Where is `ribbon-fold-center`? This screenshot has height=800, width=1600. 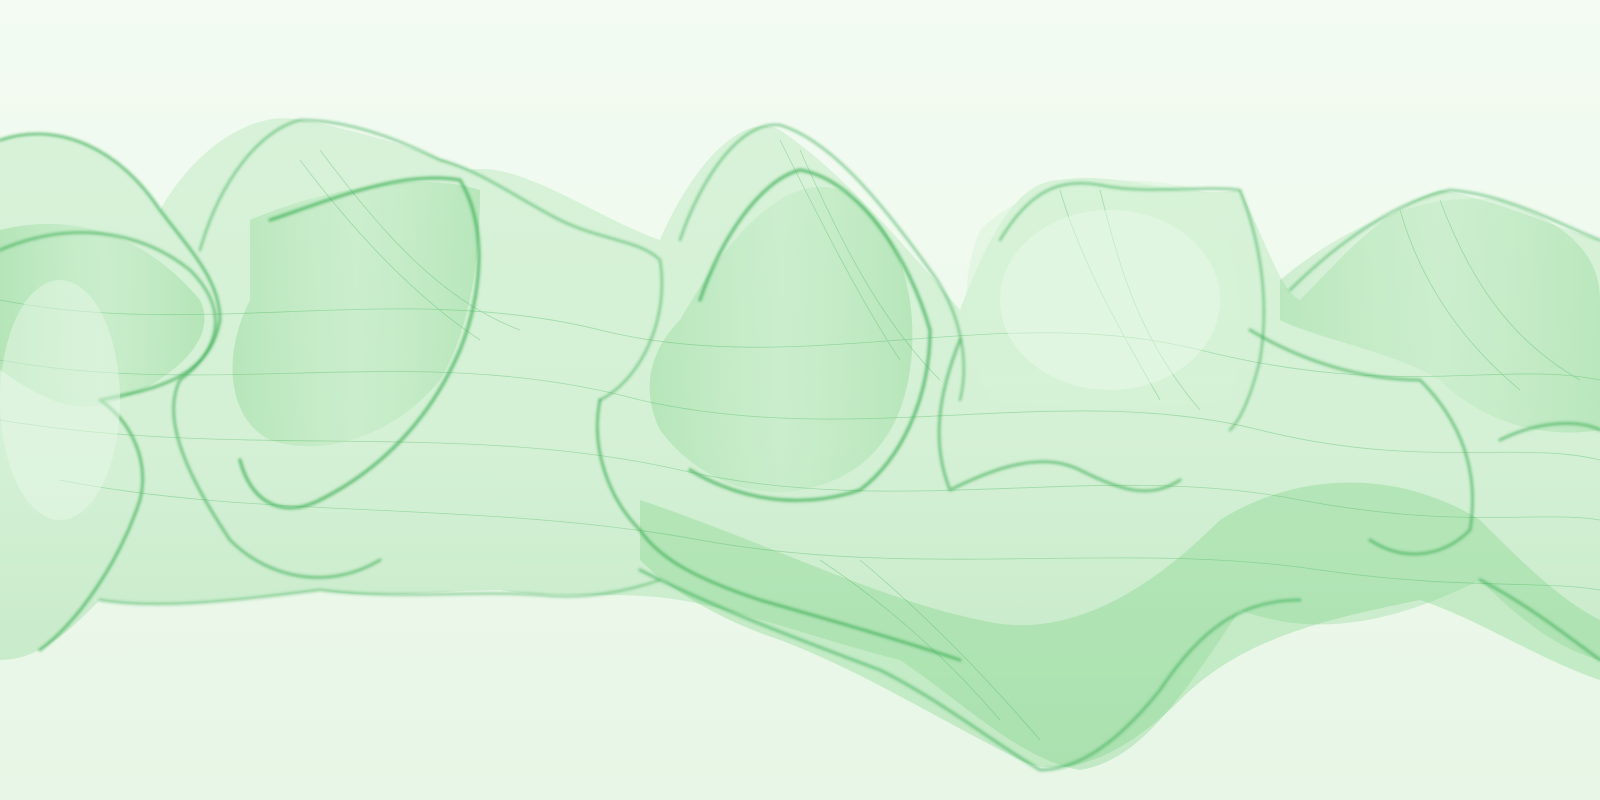 ribbon-fold-center is located at coordinates (781, 339).